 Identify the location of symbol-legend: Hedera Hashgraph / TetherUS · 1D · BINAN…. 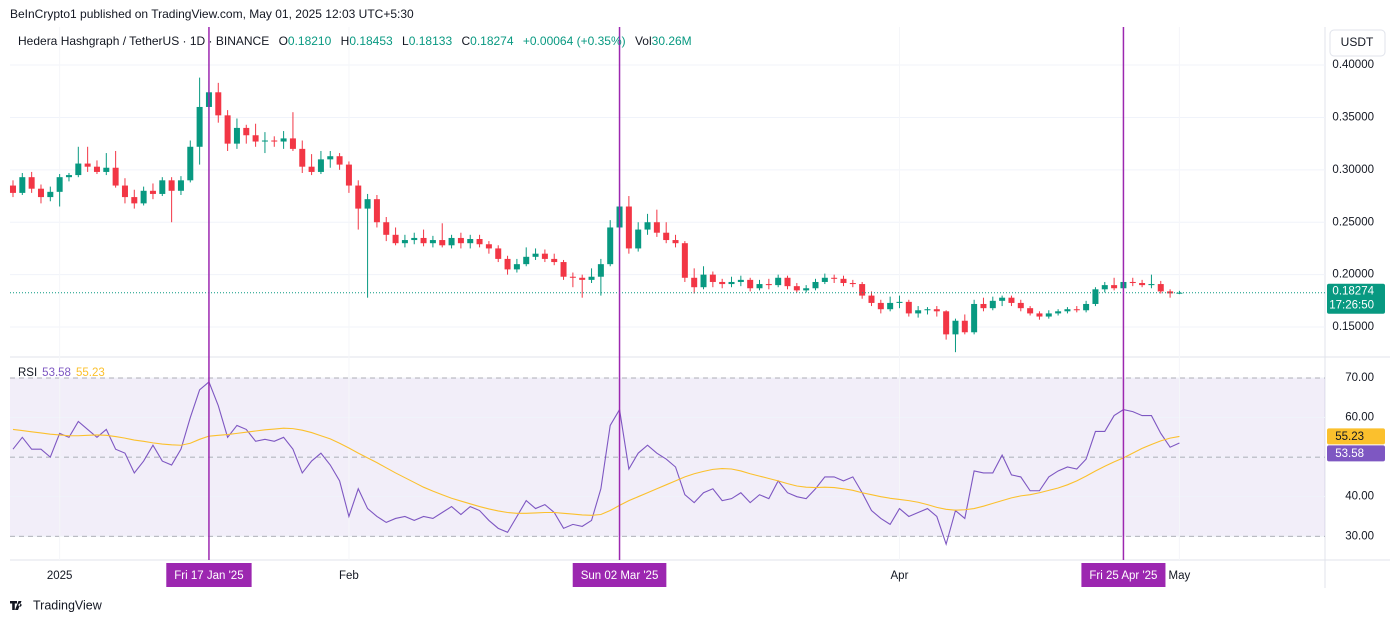
(355, 41).